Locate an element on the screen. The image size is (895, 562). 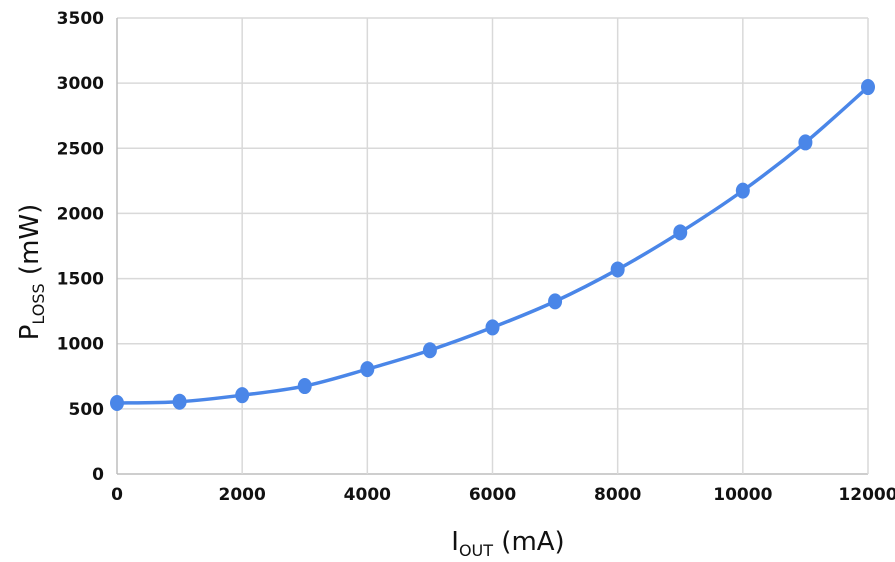
x-tick-label: 2000 is located at coordinates (242, 495).